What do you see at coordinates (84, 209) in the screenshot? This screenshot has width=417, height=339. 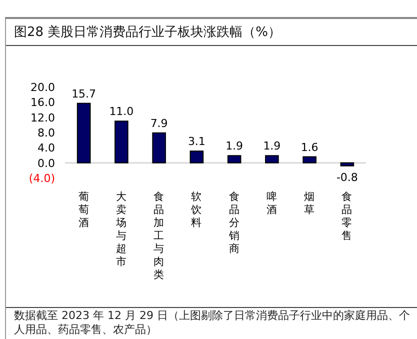 I see `x-tick-label: 葡萄酒` at bounding box center [84, 209].